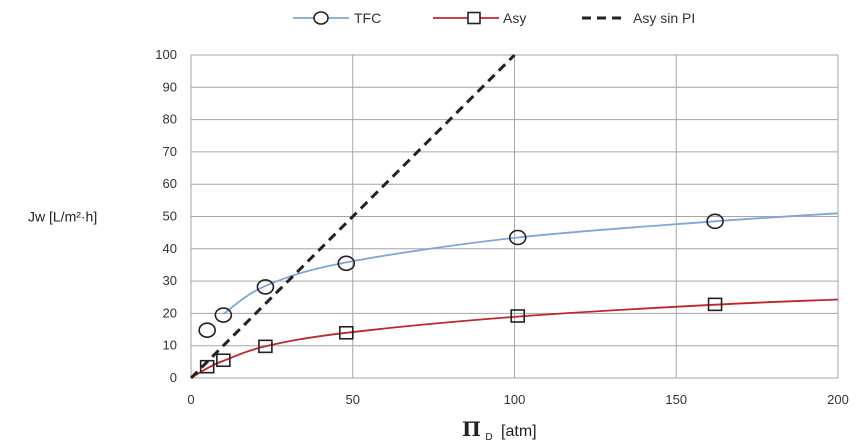 The height and width of the screenshot is (442, 856). I want to click on x-tick-label: 0, so click(190, 399).